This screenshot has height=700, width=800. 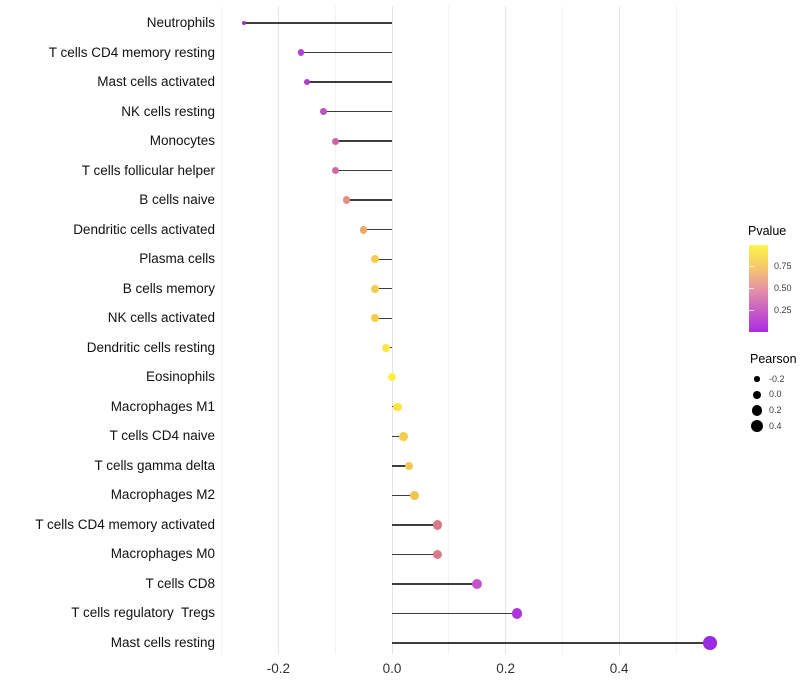 What do you see at coordinates (619, 668) in the screenshot?
I see `x-tick-label: 0.4` at bounding box center [619, 668].